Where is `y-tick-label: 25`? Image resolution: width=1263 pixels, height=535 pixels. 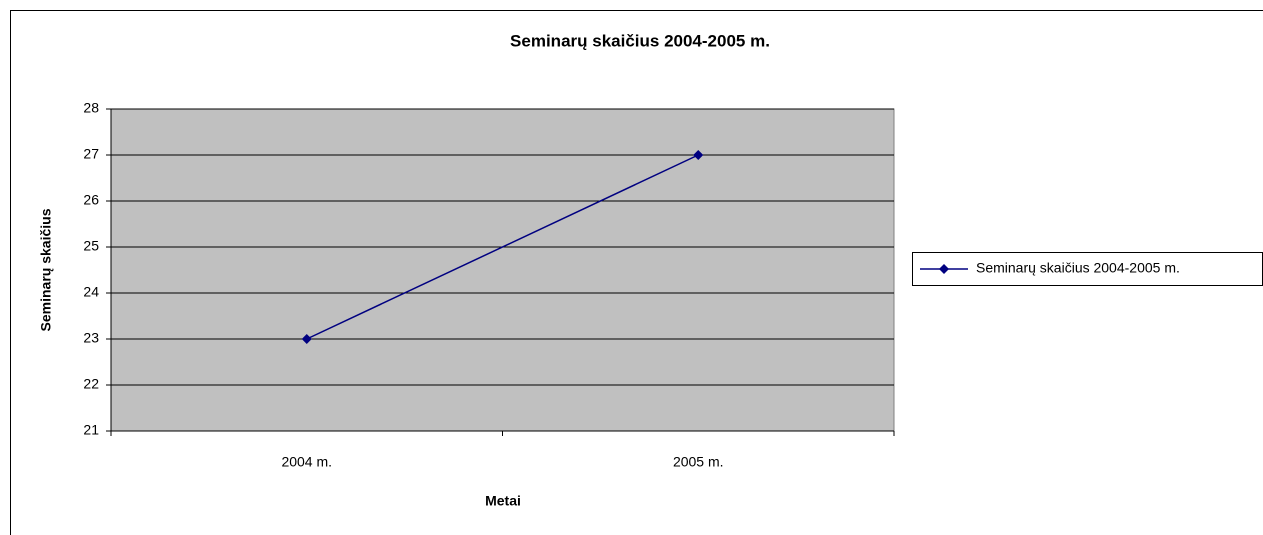
y-tick-label: 25 is located at coordinates (91, 246).